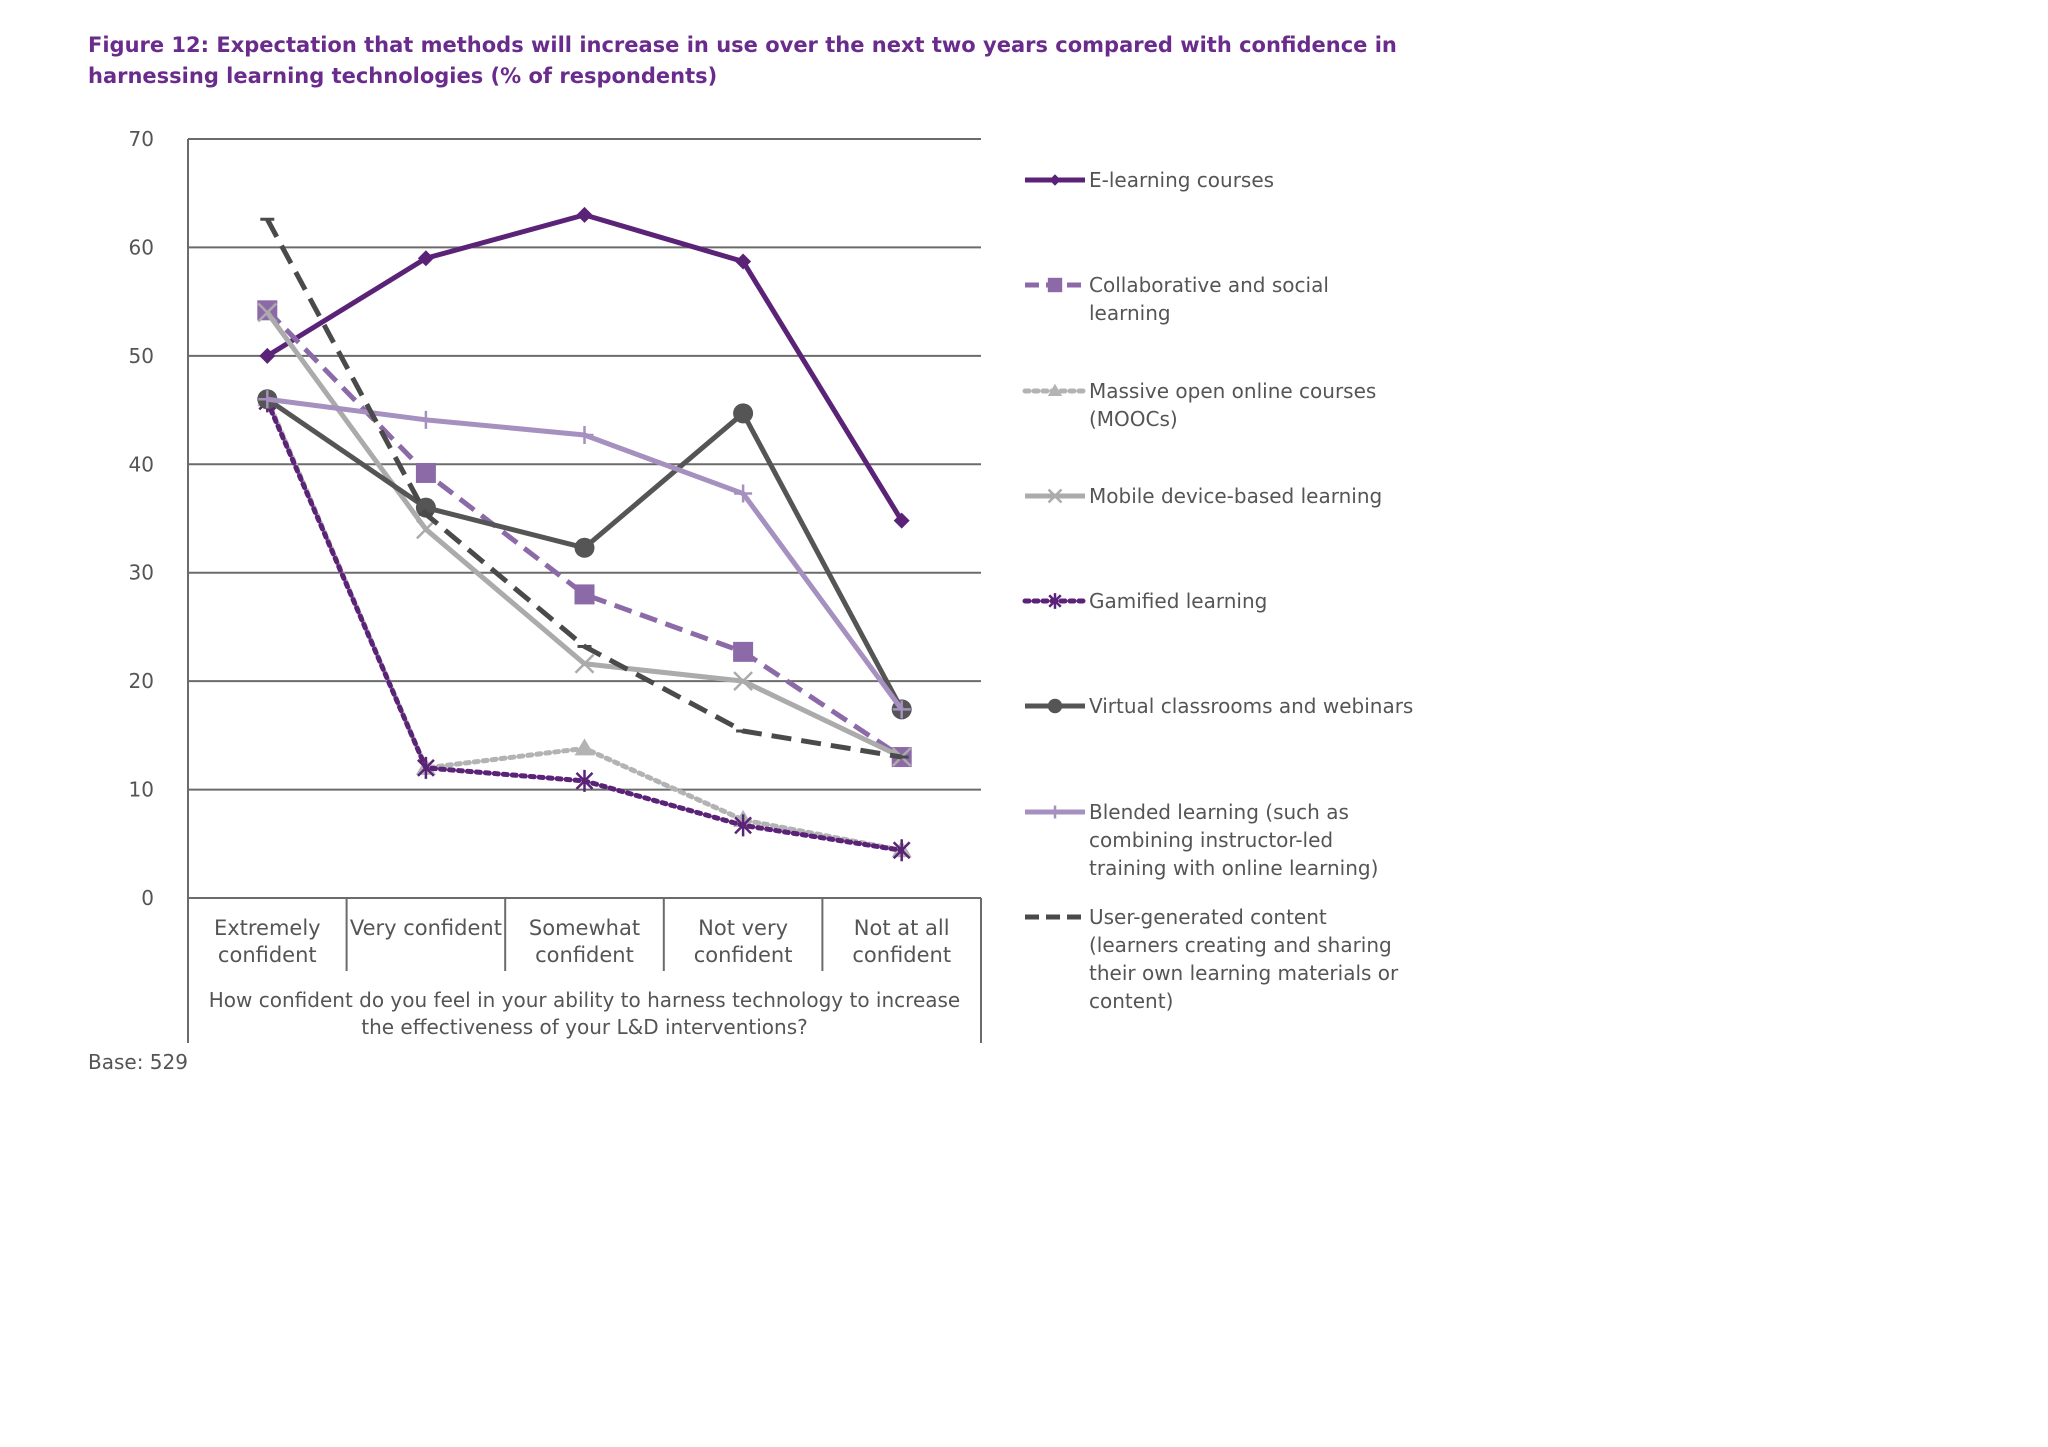 The image size is (2048, 1447). I want to click on legend-label: Mobile device-based learning, so click(1235, 496).